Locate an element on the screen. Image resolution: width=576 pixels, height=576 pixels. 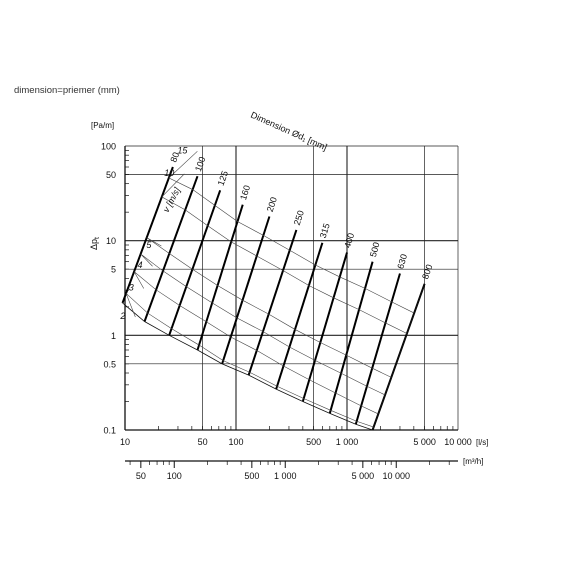
x-tick-label: 50 is located at coordinates (203, 442).